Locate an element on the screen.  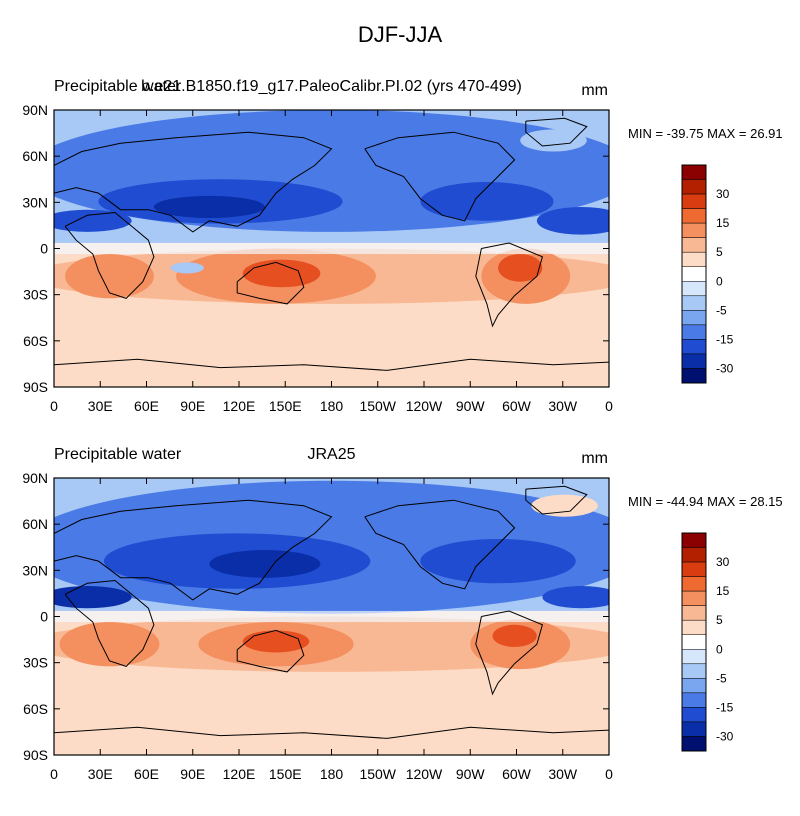
panel-center-title: JRA25 is located at coordinates (331, 454).